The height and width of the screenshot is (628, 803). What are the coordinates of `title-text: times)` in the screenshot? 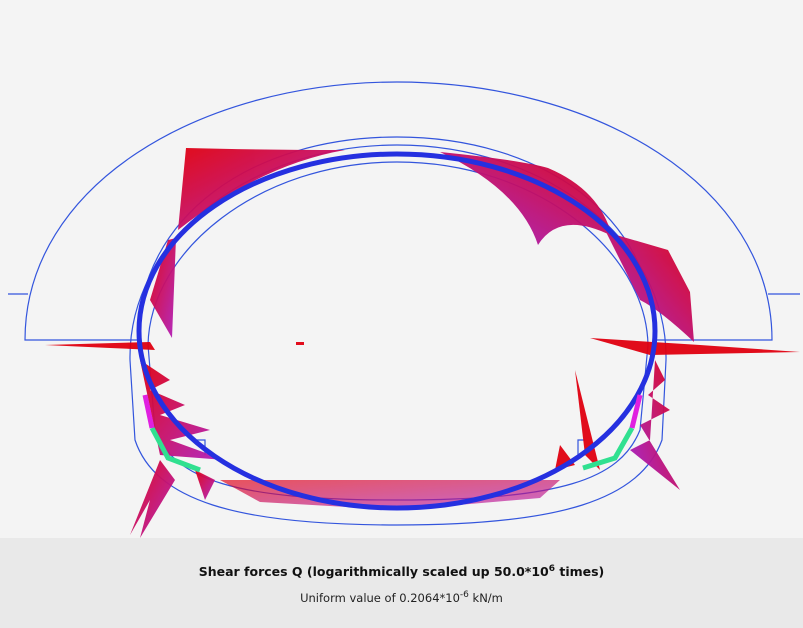 It's located at (580, 572).